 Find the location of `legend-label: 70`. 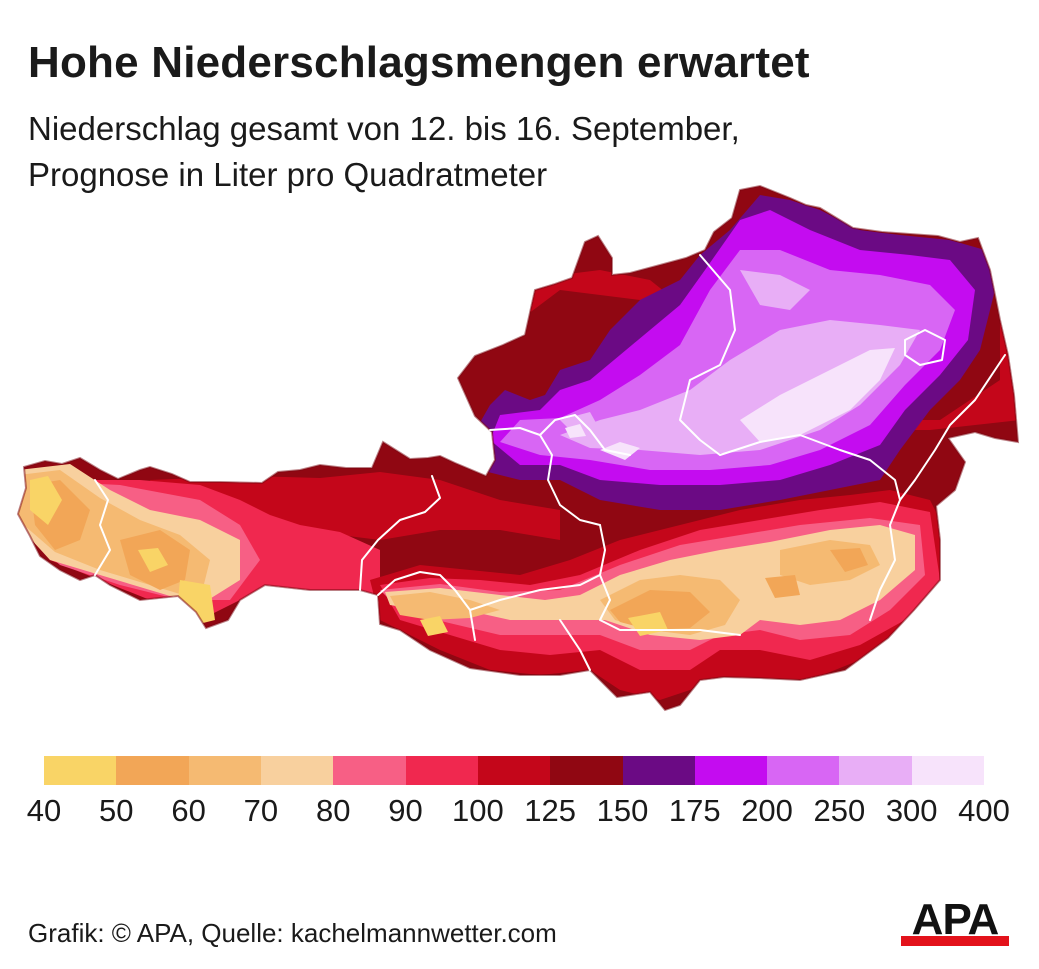

legend-label: 70 is located at coordinates (261, 810).